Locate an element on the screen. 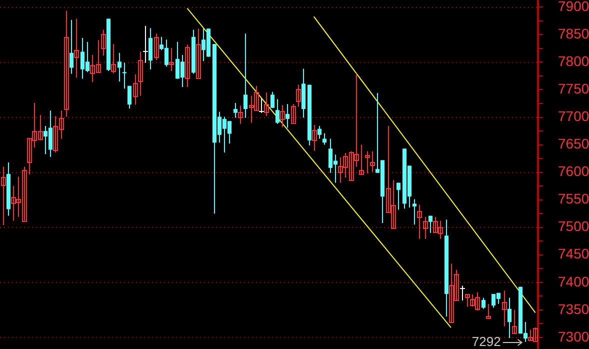 The image size is (589, 349). y-tick-label: 7500 is located at coordinates (573, 226).